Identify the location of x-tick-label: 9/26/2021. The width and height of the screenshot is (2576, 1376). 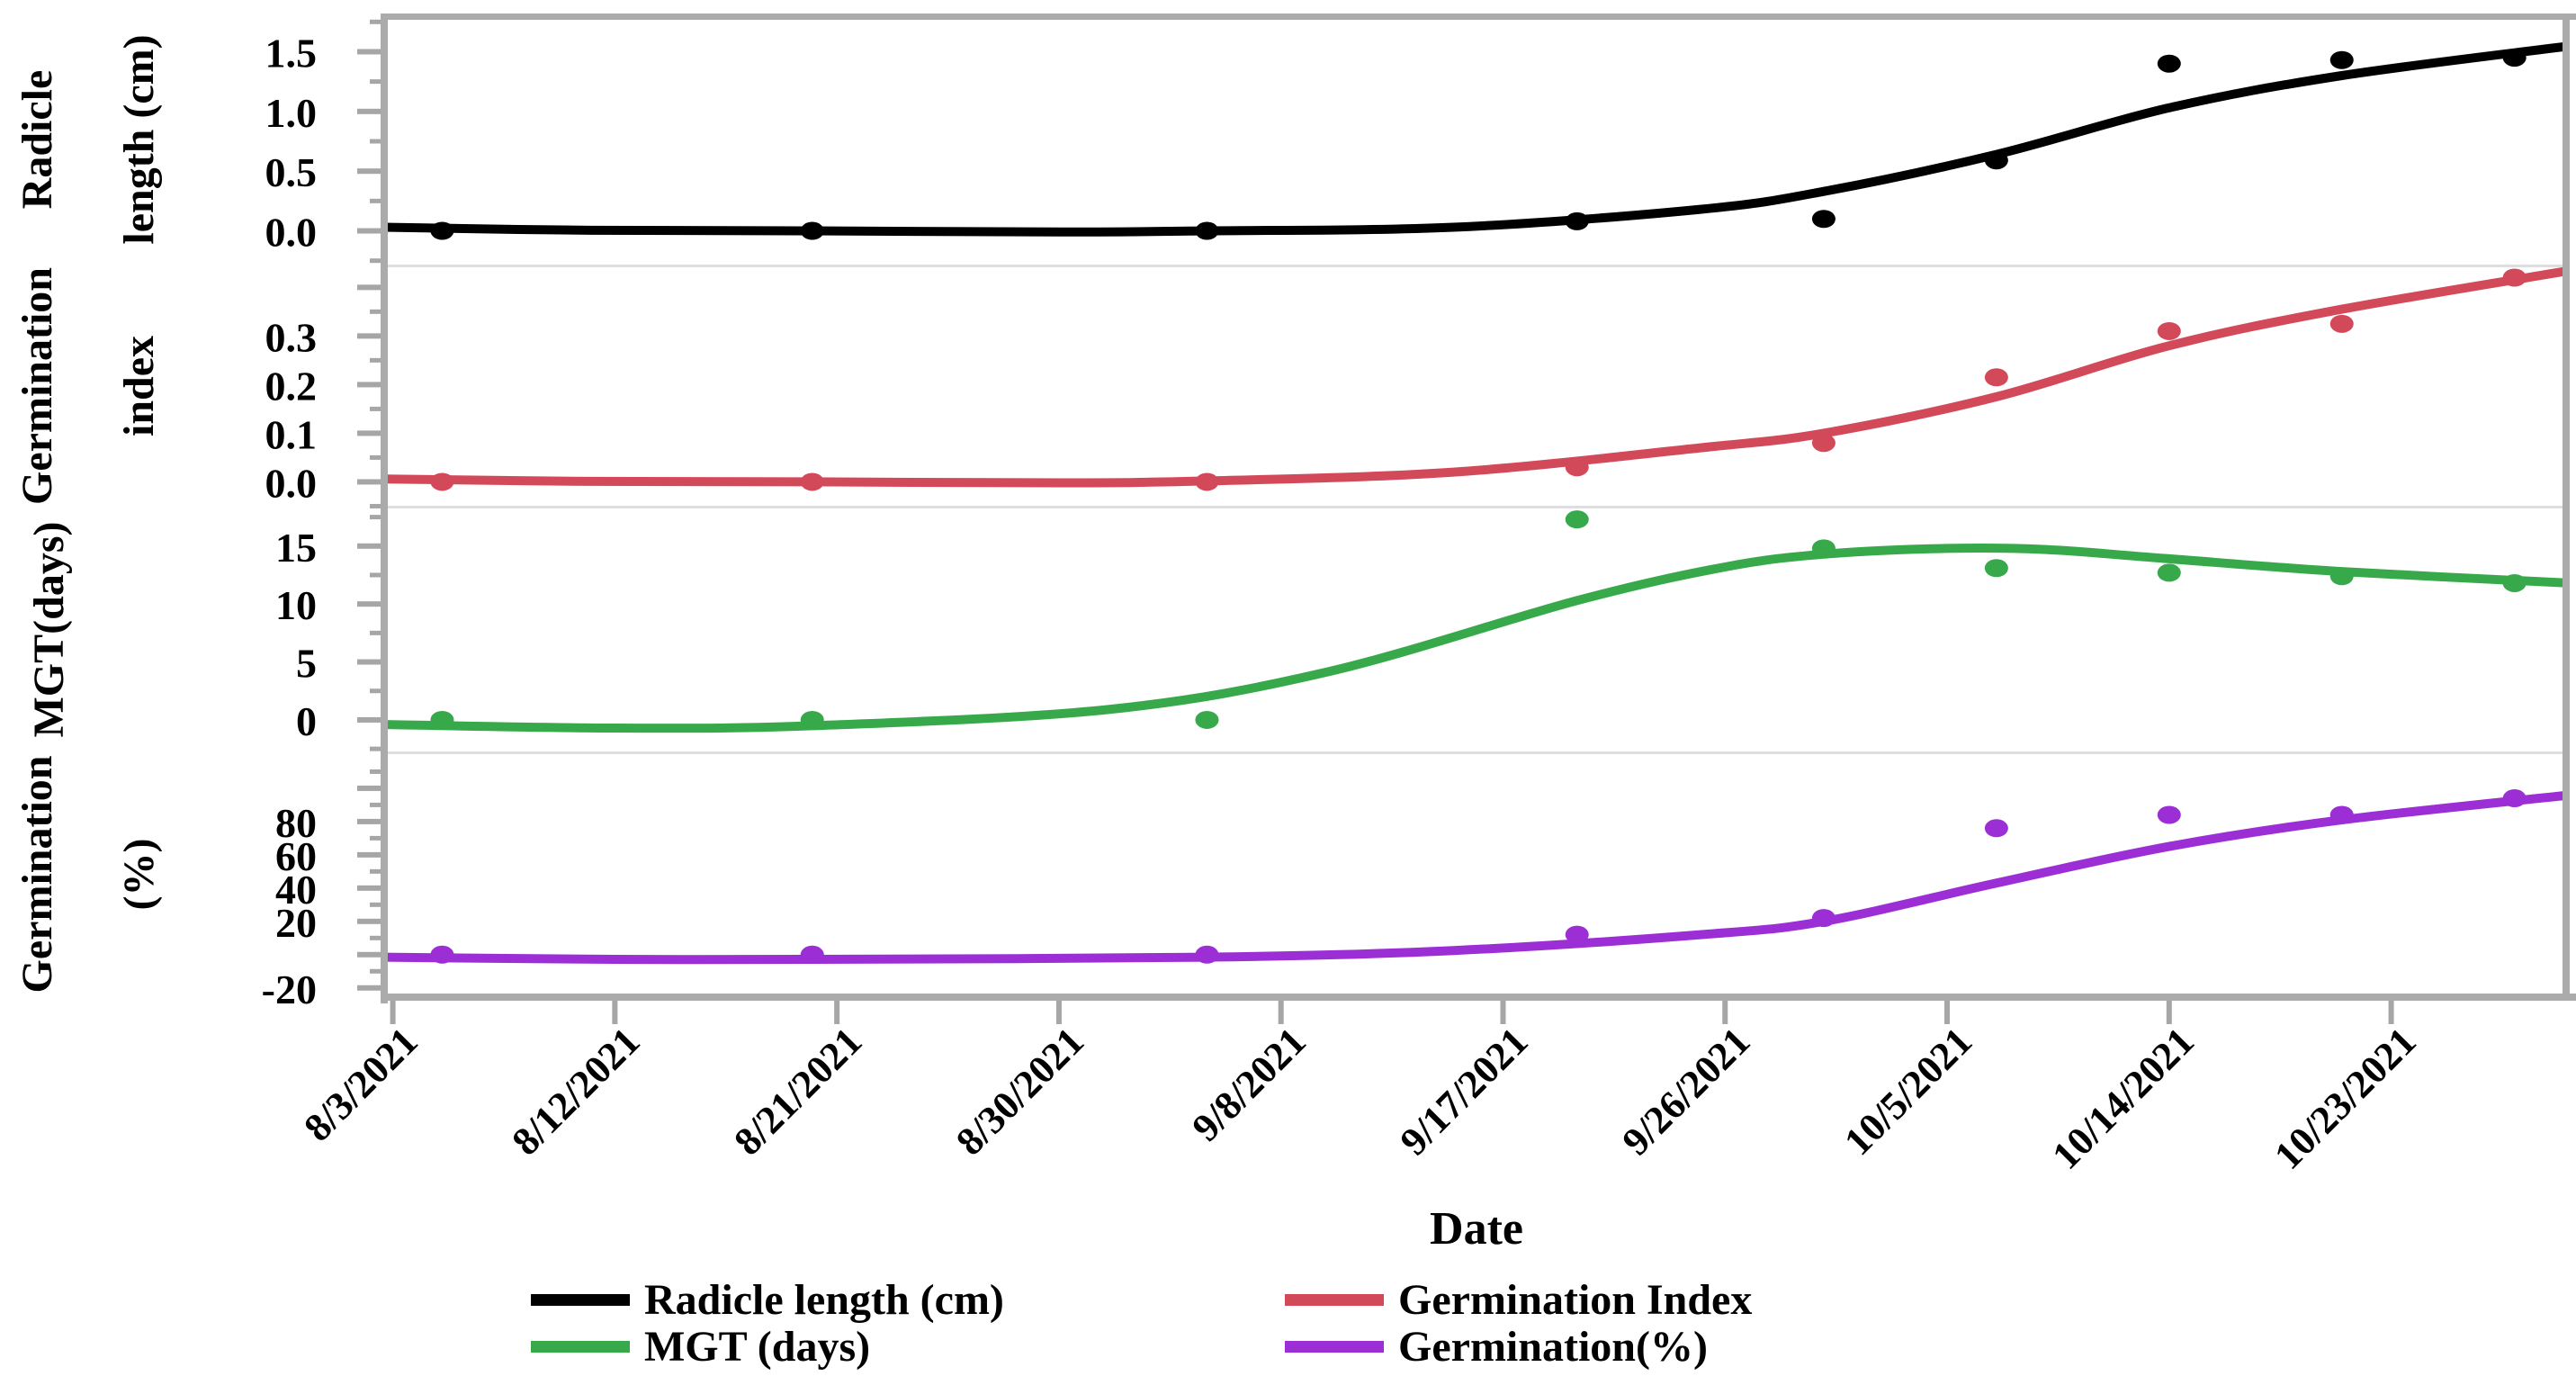
(1686, 1091).